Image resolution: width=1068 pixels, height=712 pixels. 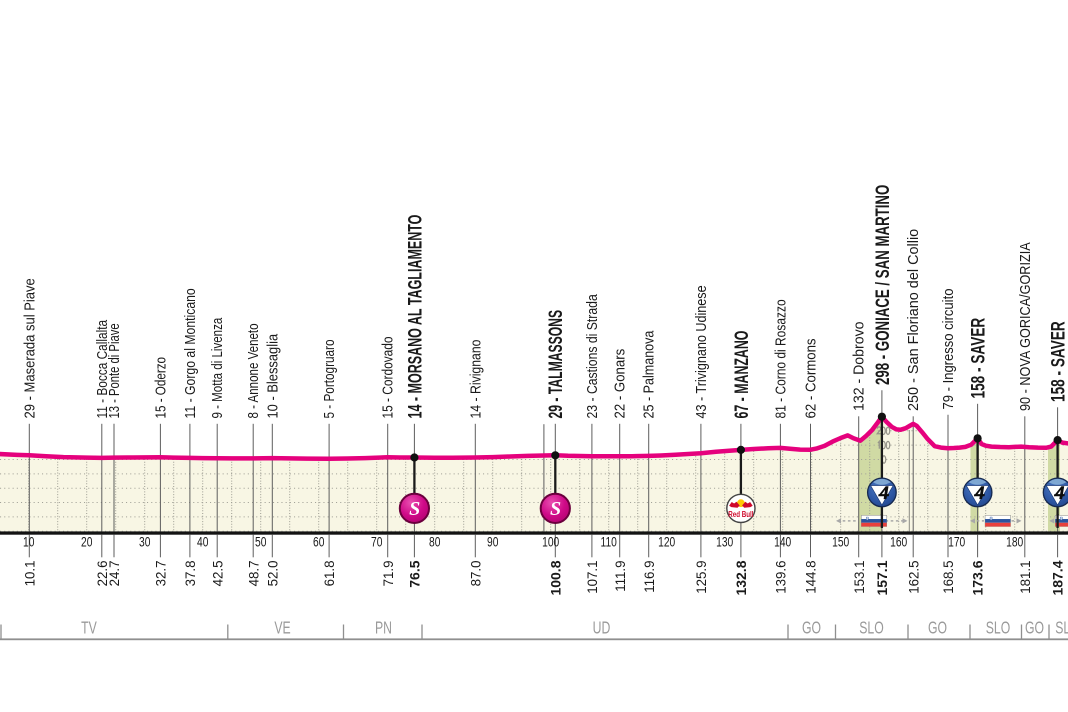 What do you see at coordinates (883, 284) in the screenshot?
I see `svg-text: 298 - GONIACE / SAN MARTINO` at bounding box center [883, 284].